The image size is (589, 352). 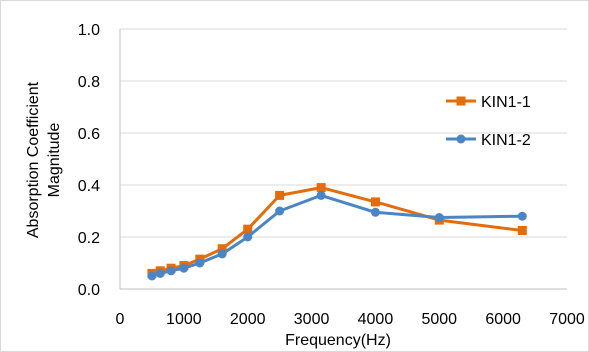 I want to click on x-tick-label: 0, so click(x=120, y=319).